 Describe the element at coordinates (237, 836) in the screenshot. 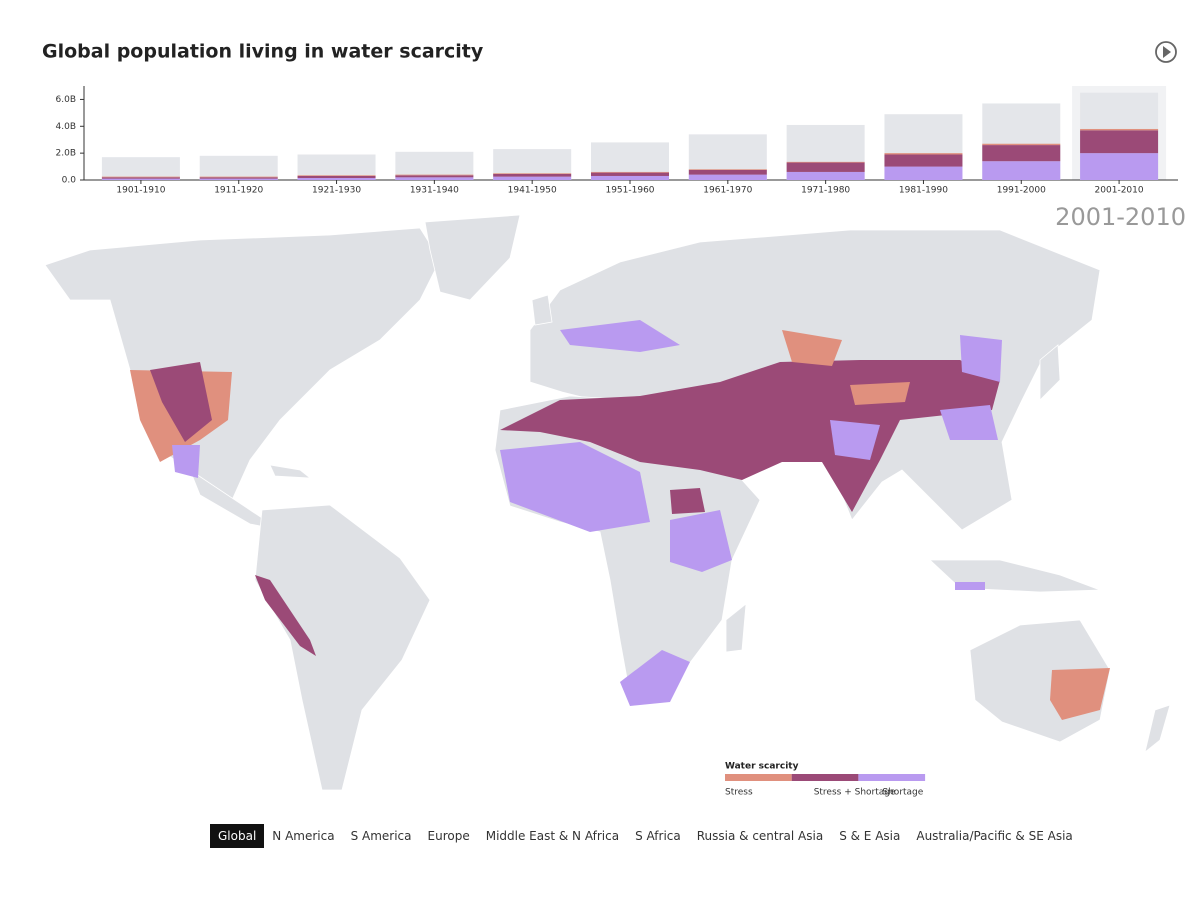

I see `region-tab: Global` at that location.